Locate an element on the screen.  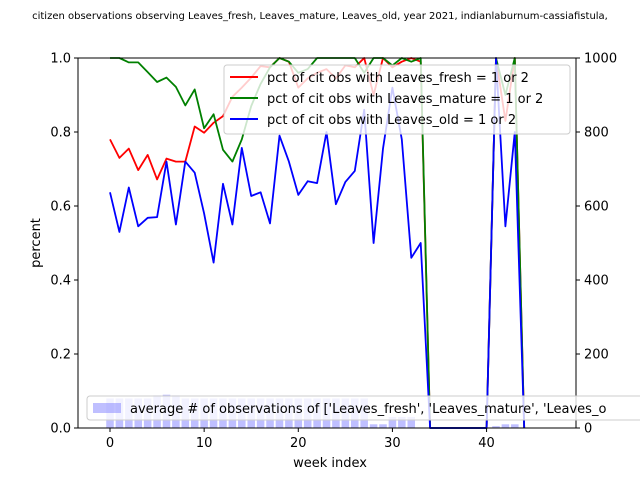
legend-swatch is located at coordinates (107, 408).